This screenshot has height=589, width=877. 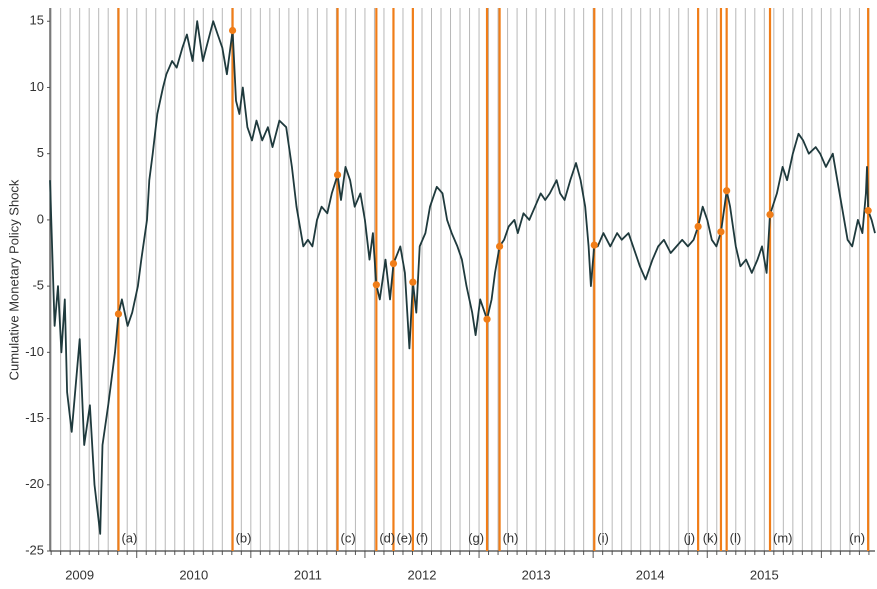 I want to click on y-tick-label: -10, so click(x=34, y=351).